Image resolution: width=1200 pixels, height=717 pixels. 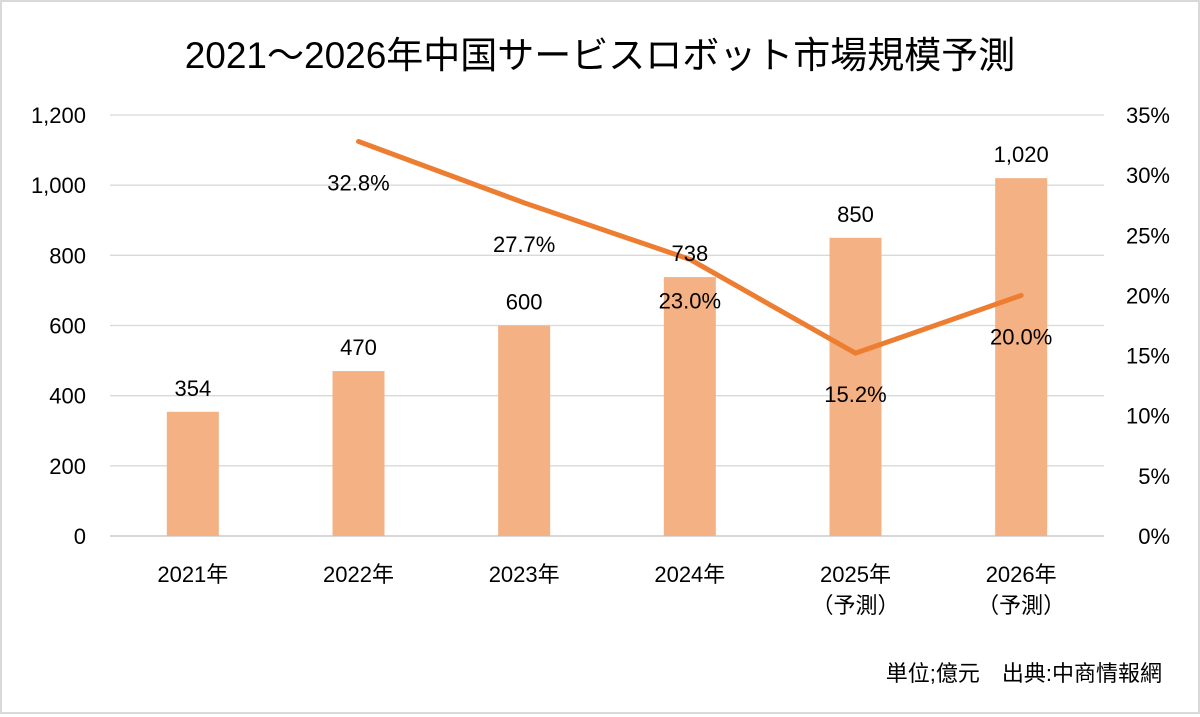 I want to click on x-tick-label: 2023年, so click(x=524, y=574).